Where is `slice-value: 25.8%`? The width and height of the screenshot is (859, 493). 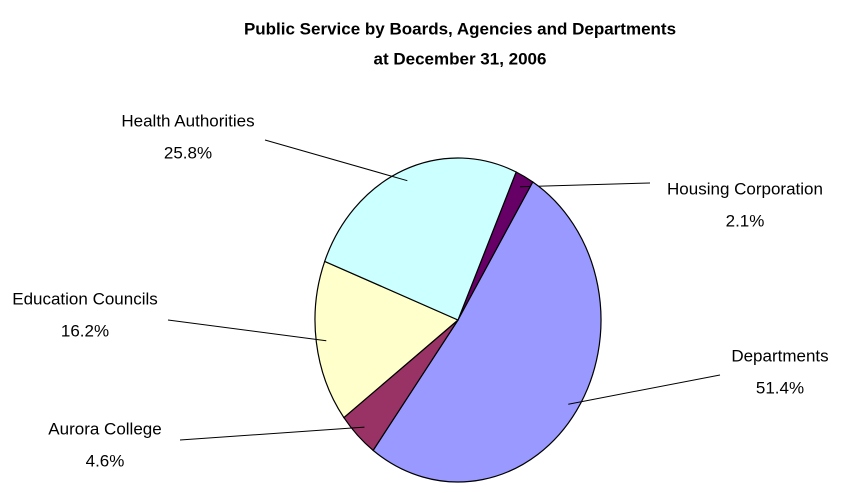
slice-value: 25.8% is located at coordinates (188, 152).